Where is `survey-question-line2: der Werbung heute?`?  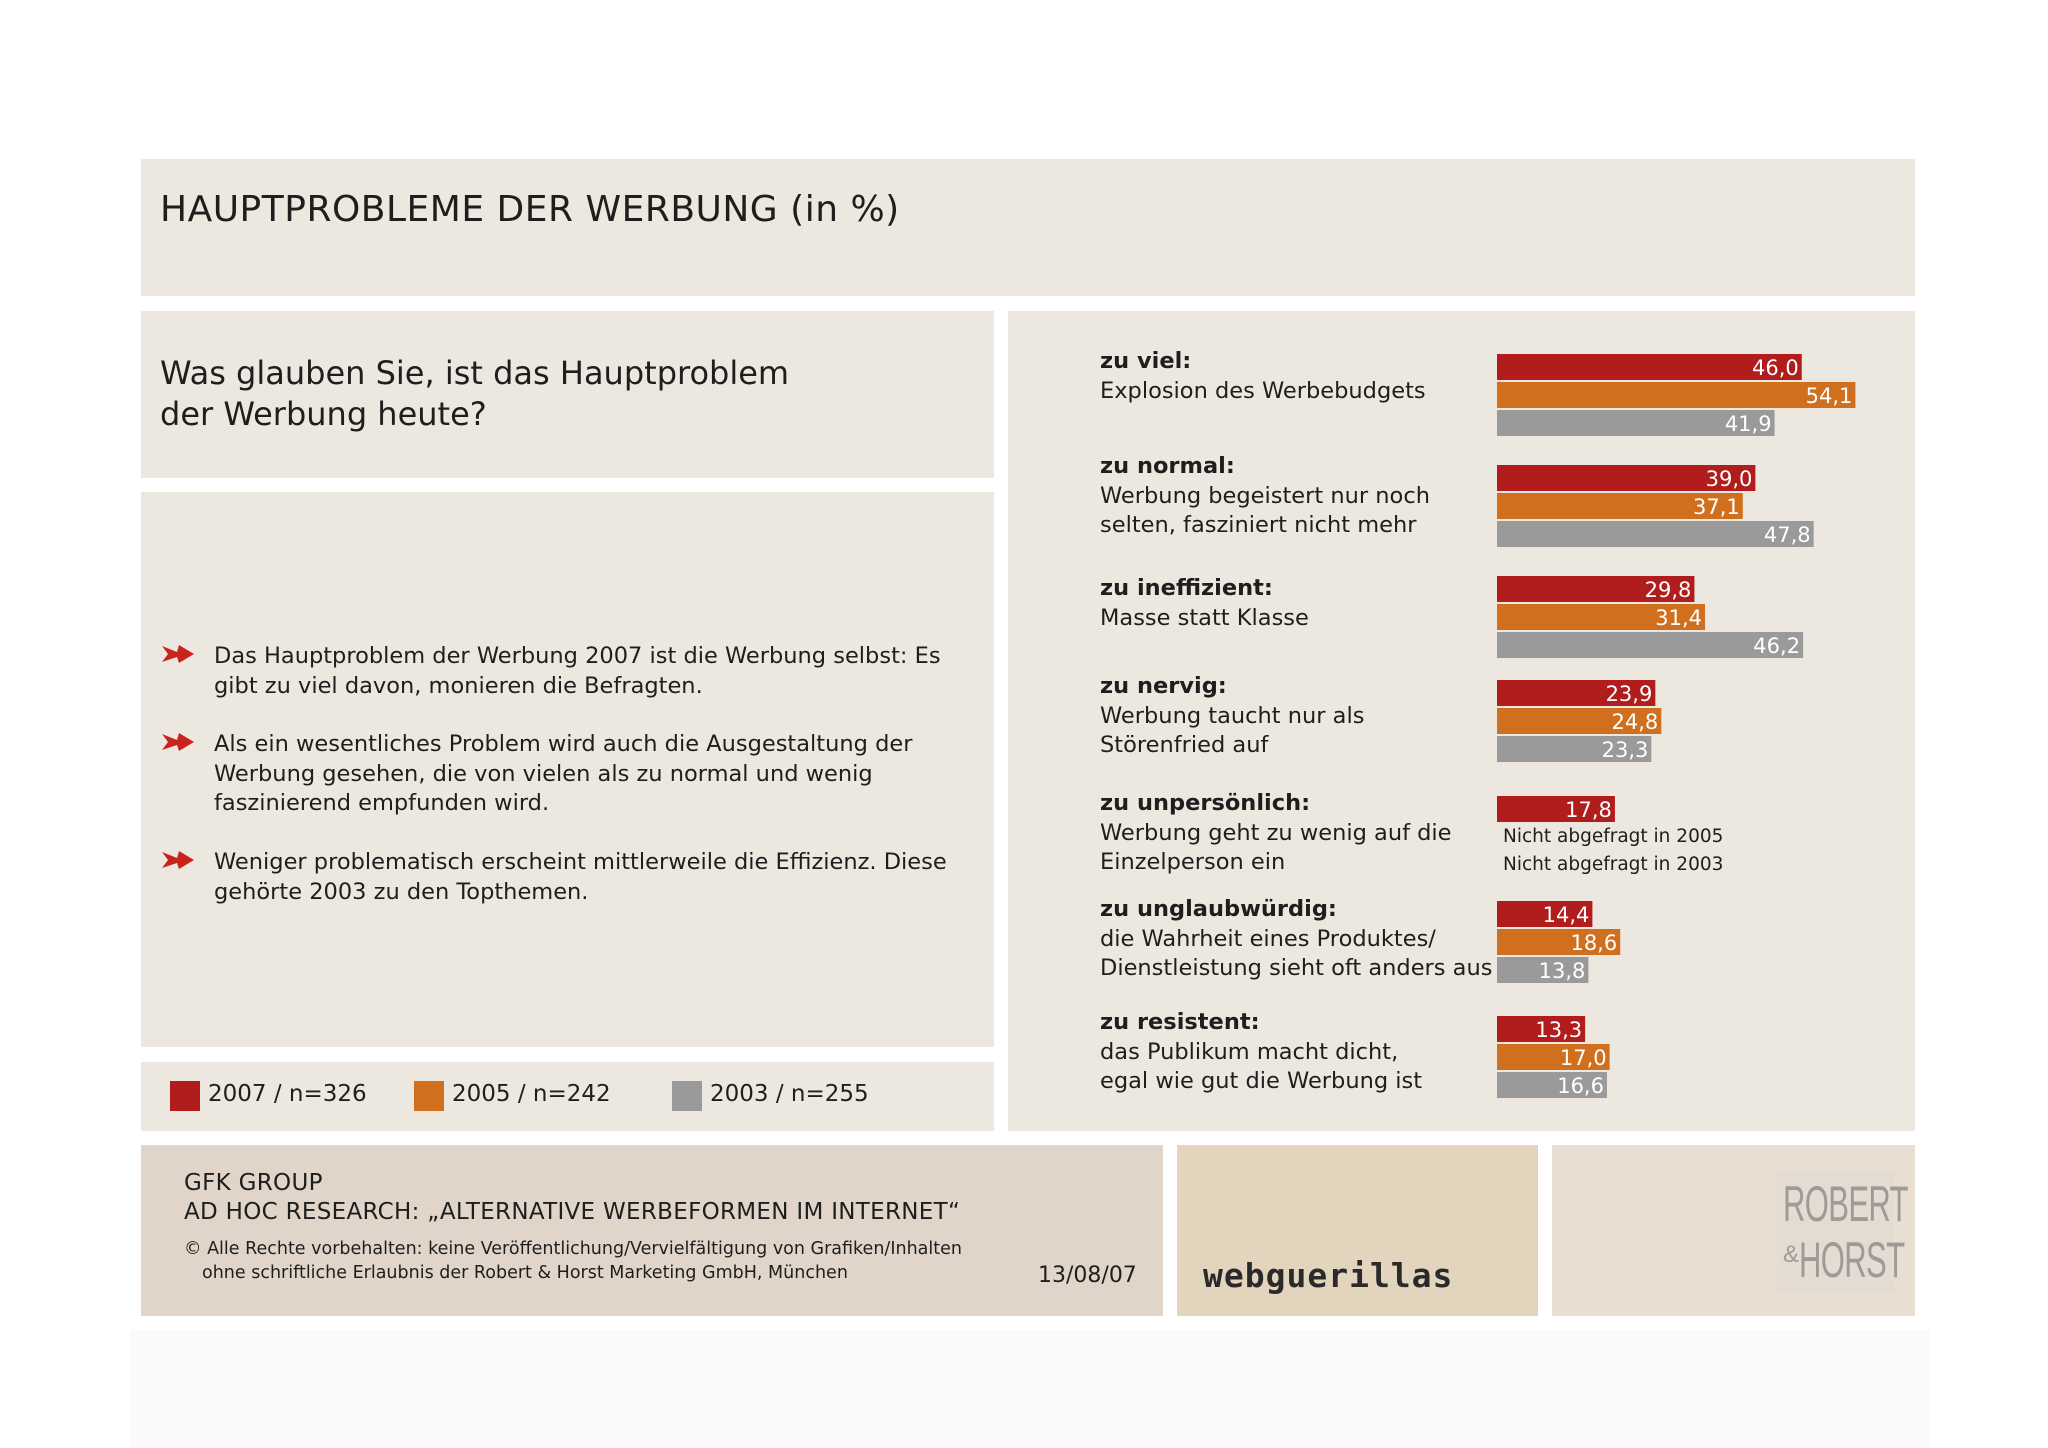 survey-question-line2: der Werbung heute? is located at coordinates (323, 414).